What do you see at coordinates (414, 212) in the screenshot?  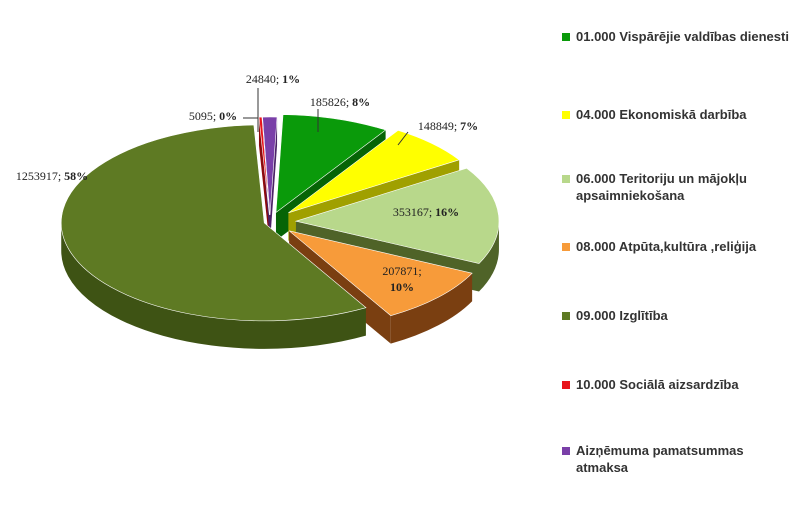 I see `data-label-value-2: 353167;` at bounding box center [414, 212].